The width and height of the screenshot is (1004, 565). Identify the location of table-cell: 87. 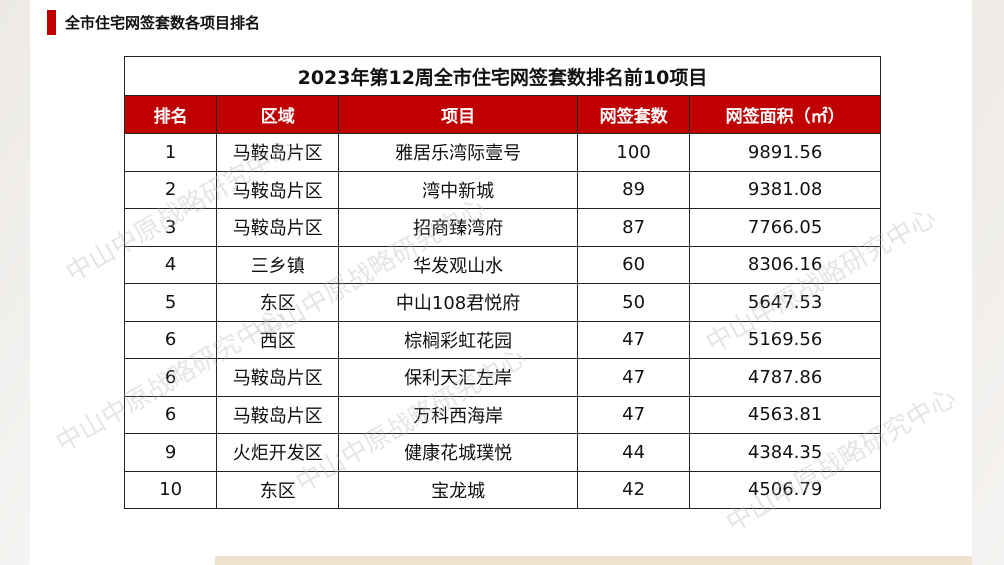
(634, 227).